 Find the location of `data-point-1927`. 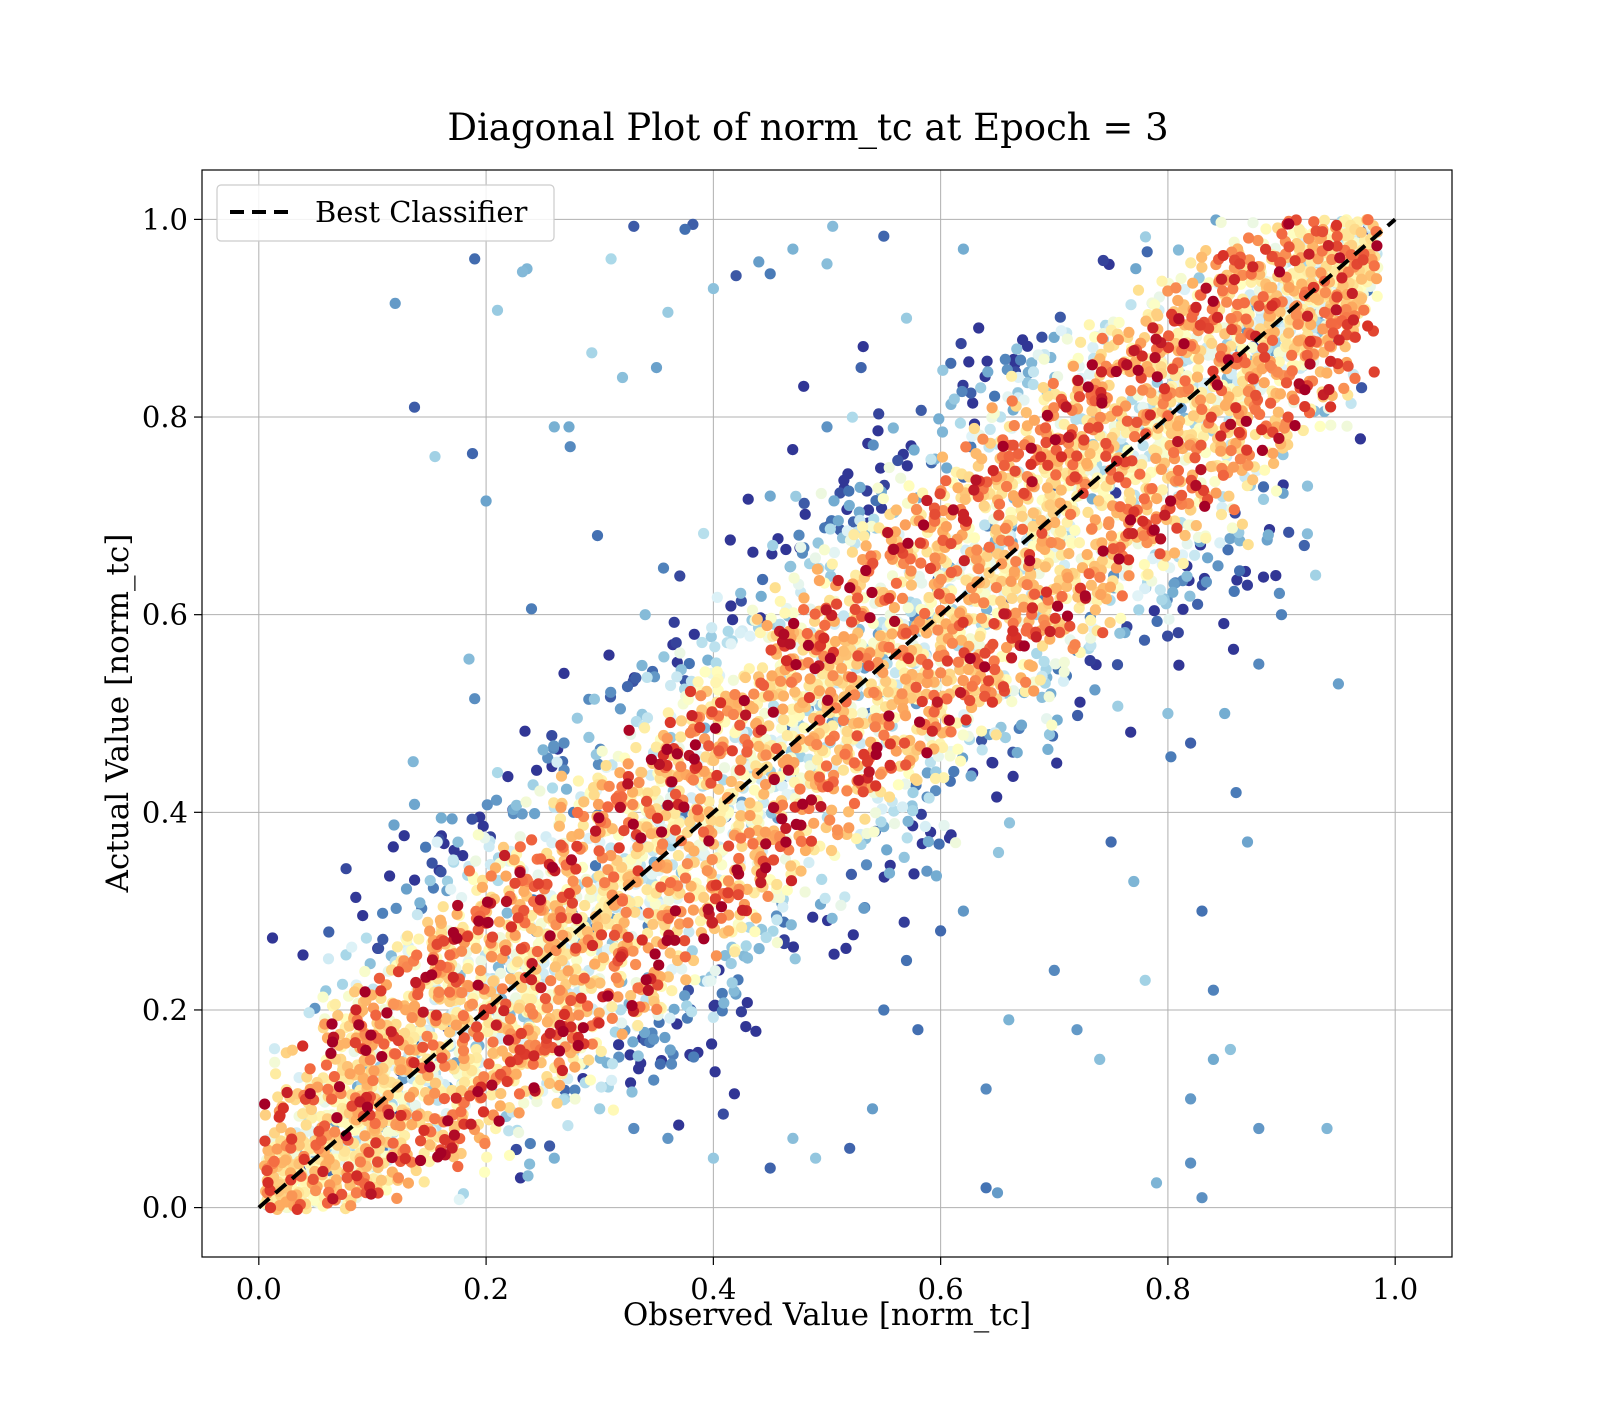

data-point-1927 is located at coordinates (539, 790).